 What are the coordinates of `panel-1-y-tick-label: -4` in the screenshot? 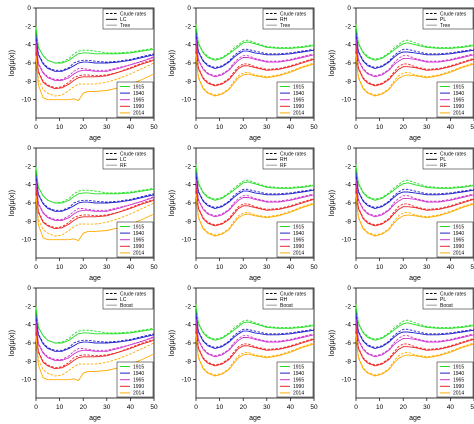 It's located at (28, 45).